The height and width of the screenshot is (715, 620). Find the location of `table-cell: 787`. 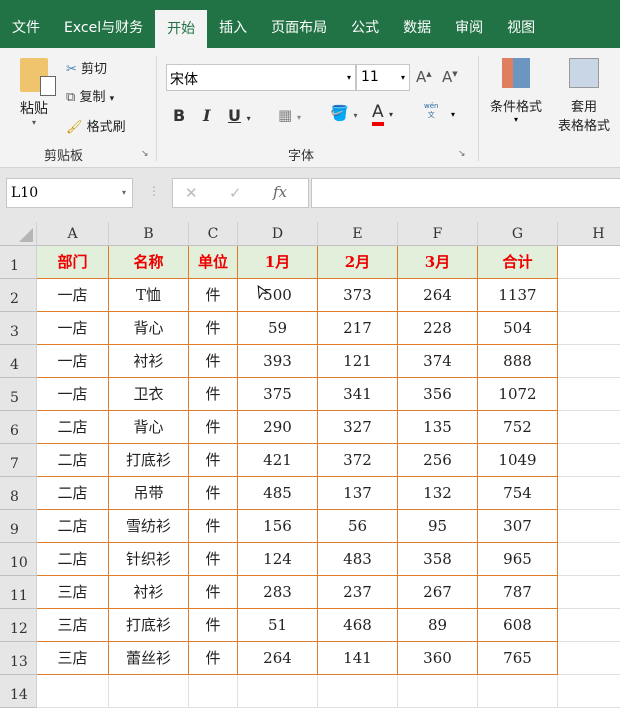

table-cell: 787 is located at coordinates (518, 592).